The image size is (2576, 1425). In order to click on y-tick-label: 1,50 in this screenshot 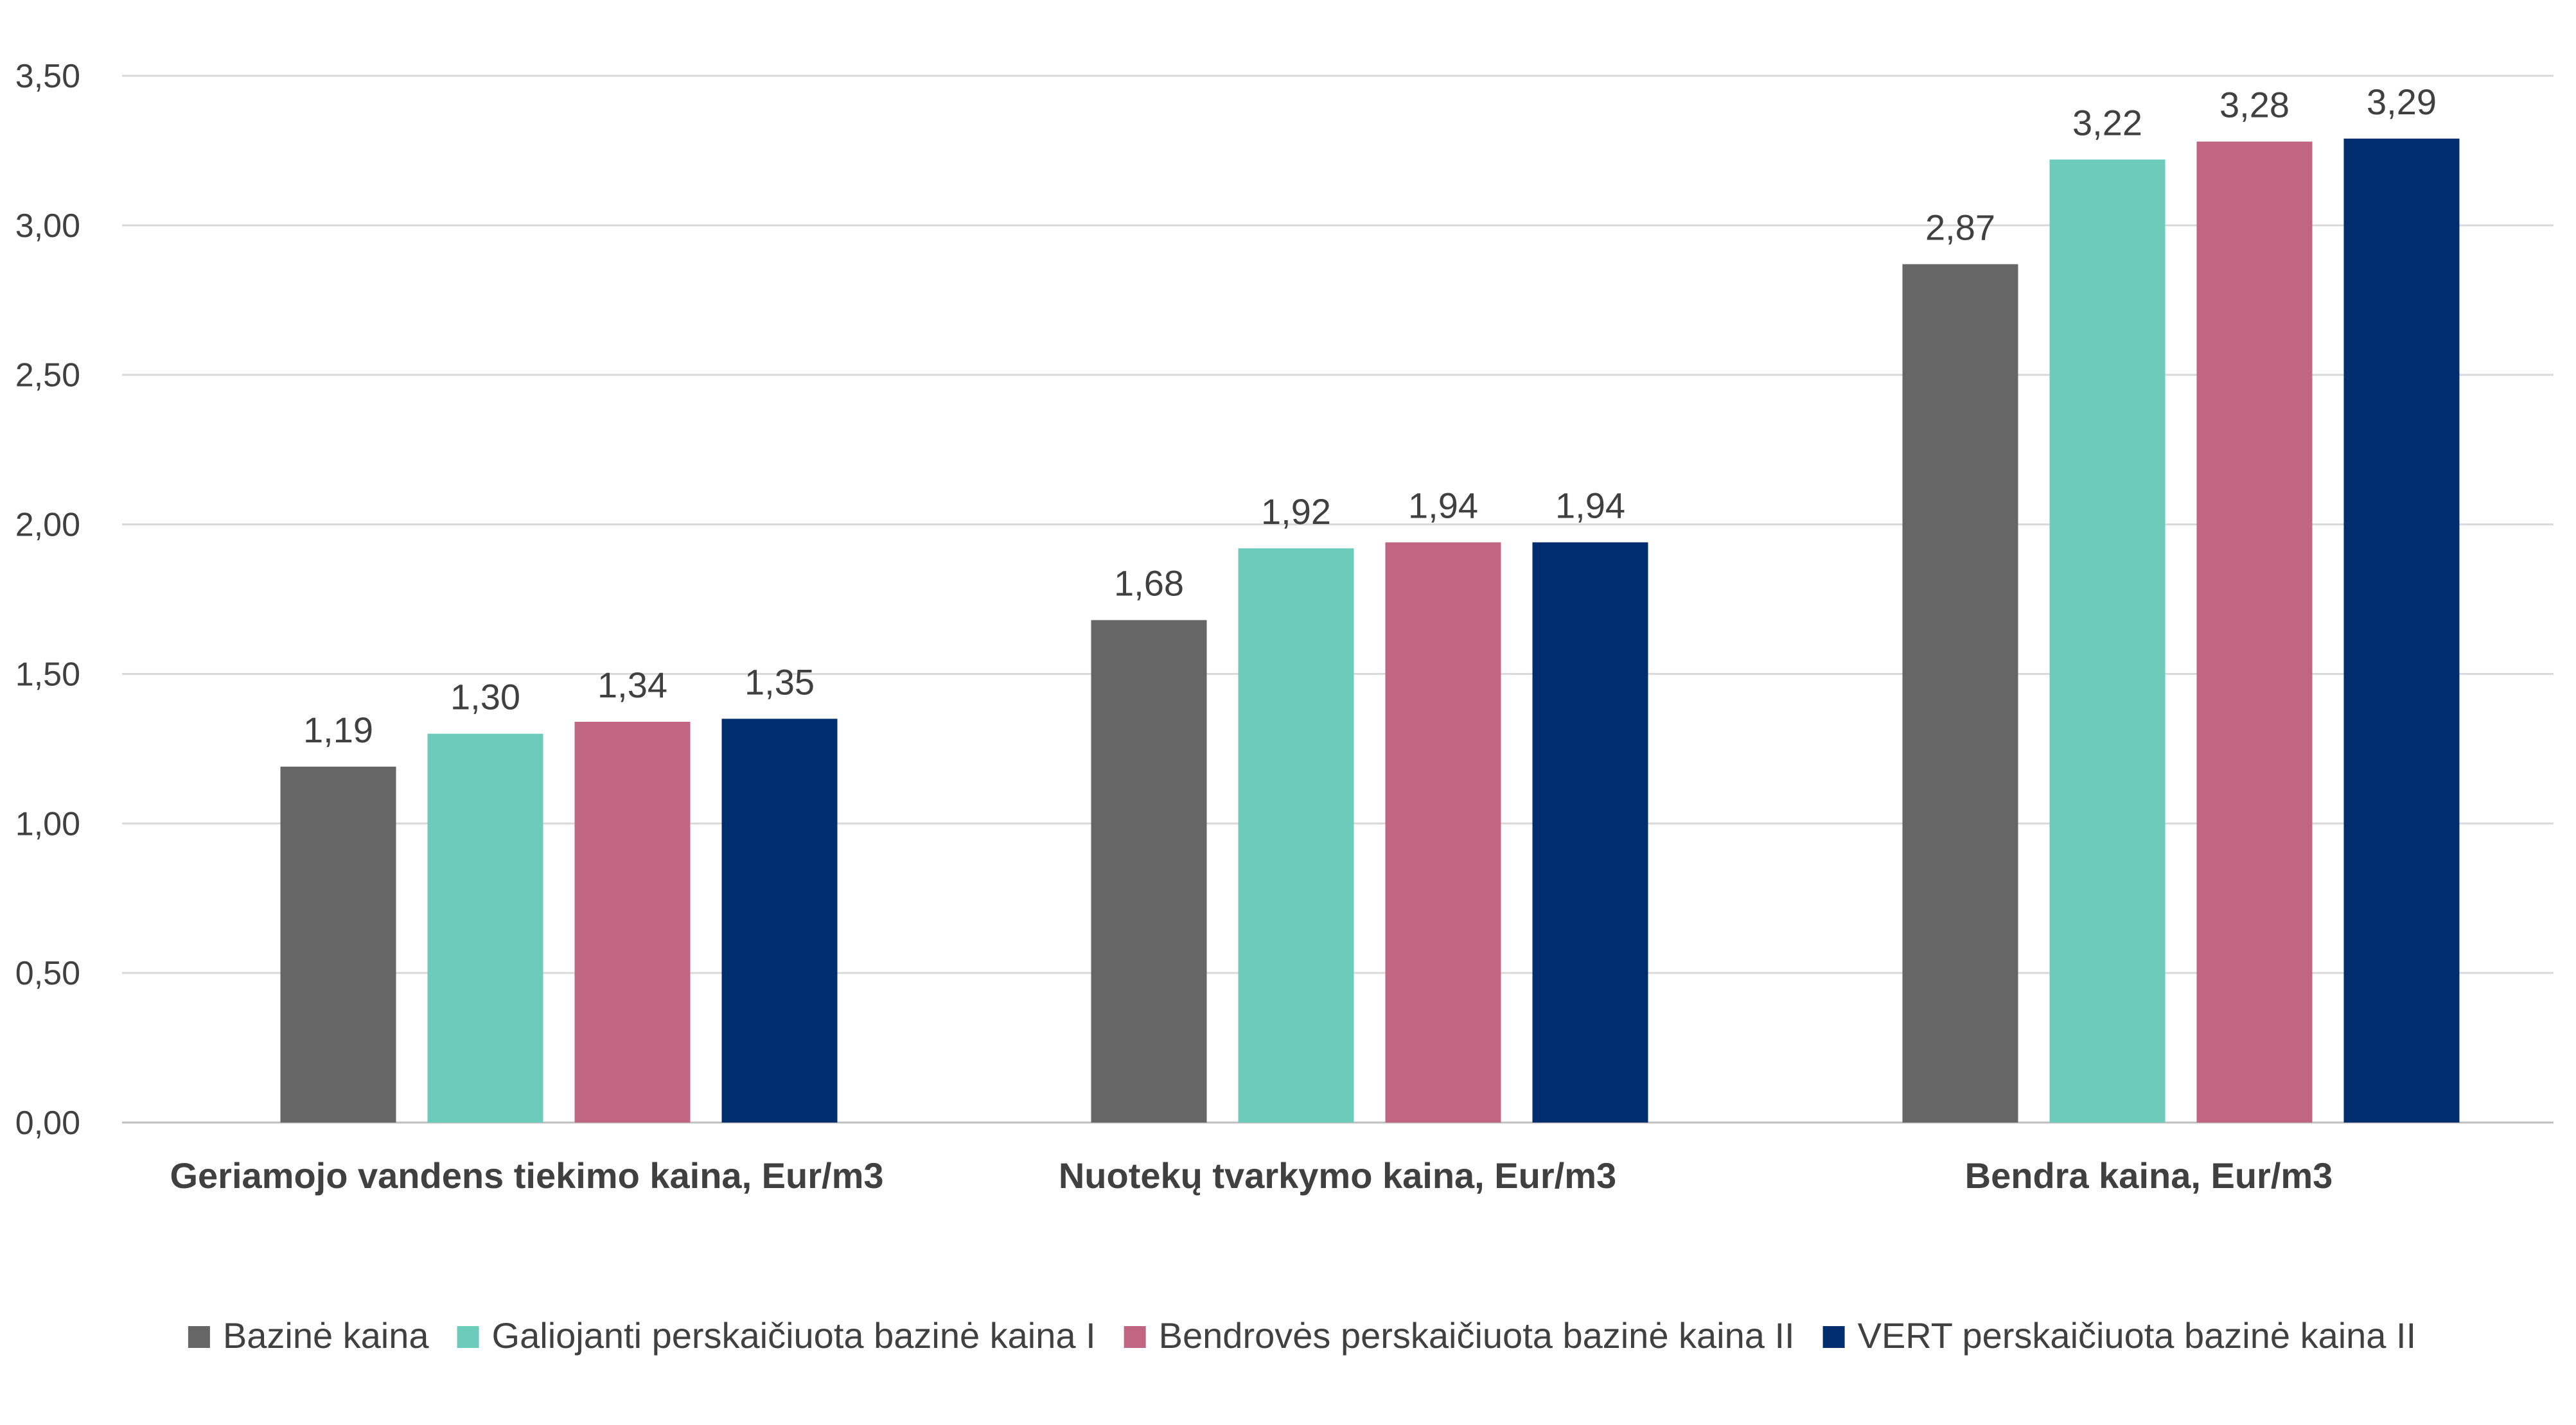, I will do `click(47, 674)`.